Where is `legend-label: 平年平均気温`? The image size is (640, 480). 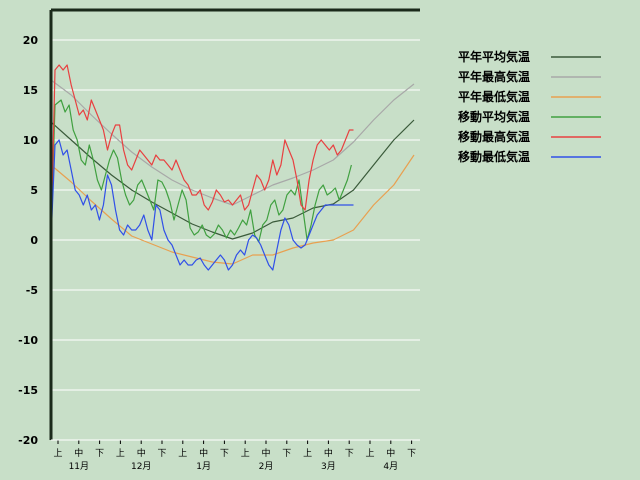
legend-label: 平年平均気温 is located at coordinates (494, 56).